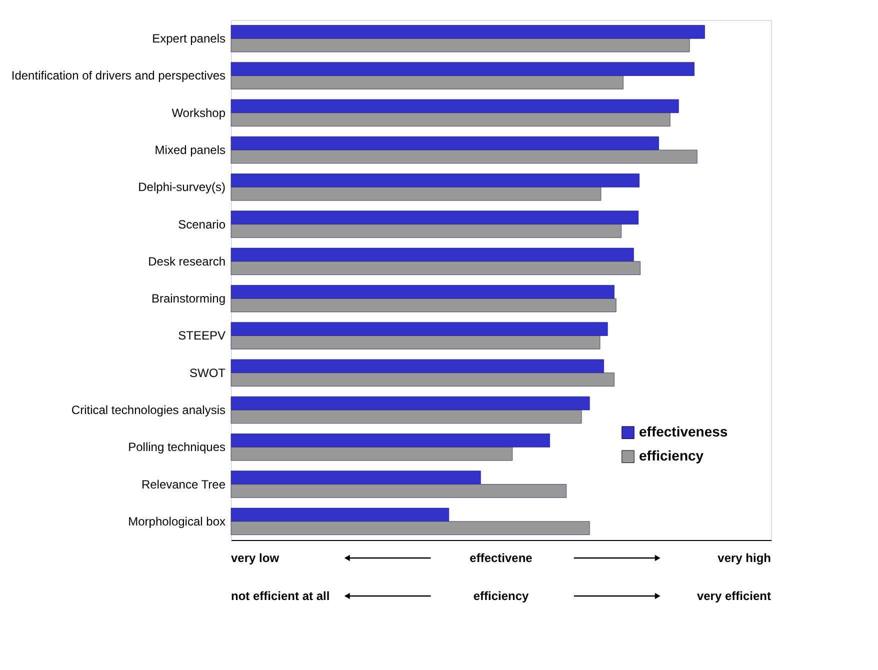 The height and width of the screenshot is (670, 878). I want to click on y-tick-label: Critical technologies analysis, so click(148, 410).